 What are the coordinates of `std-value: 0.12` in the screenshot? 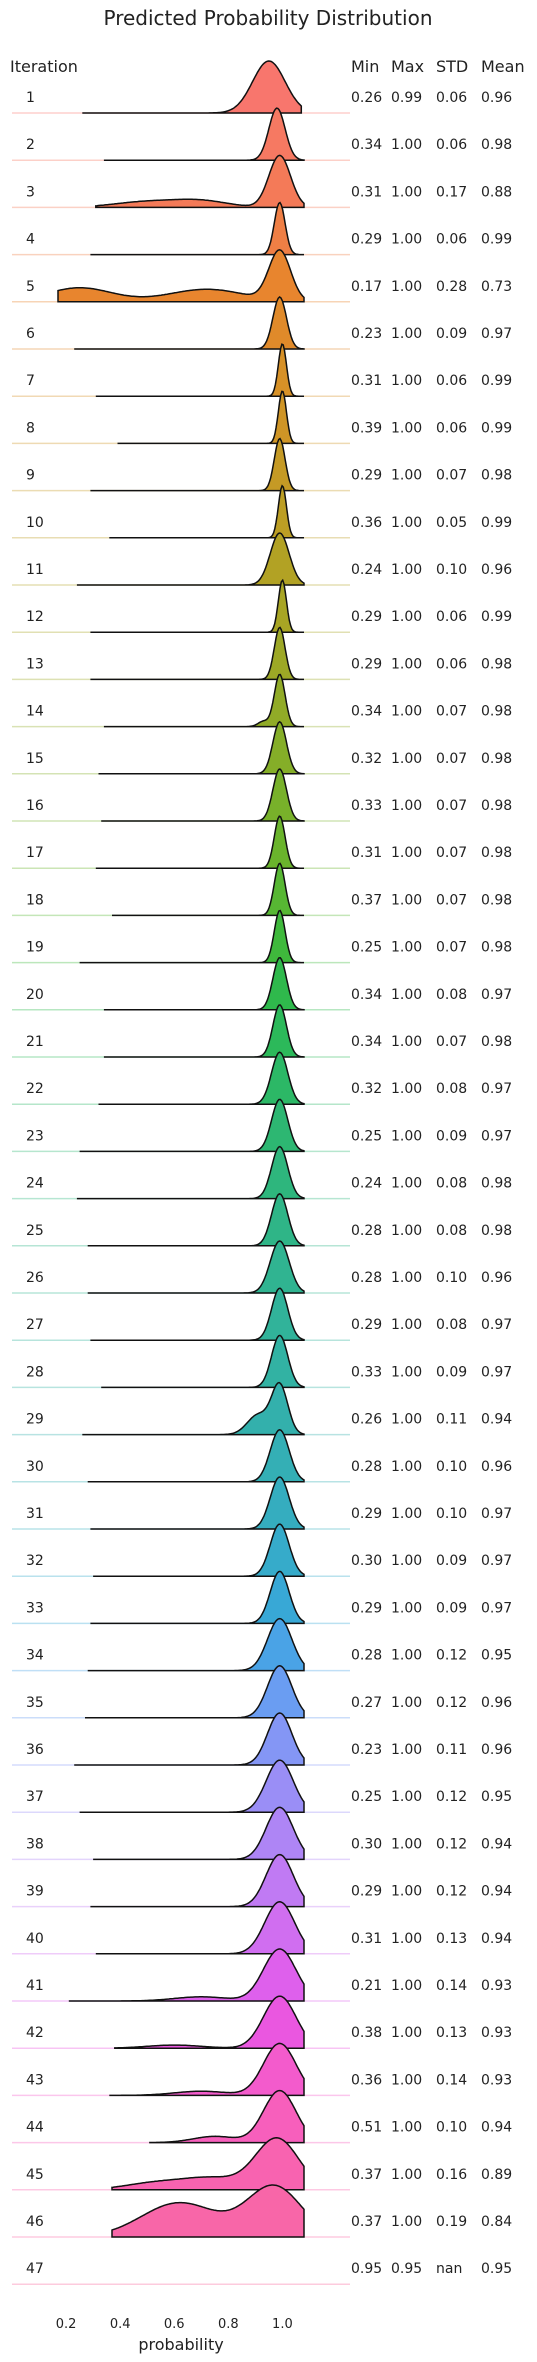 It's located at (451, 1892).